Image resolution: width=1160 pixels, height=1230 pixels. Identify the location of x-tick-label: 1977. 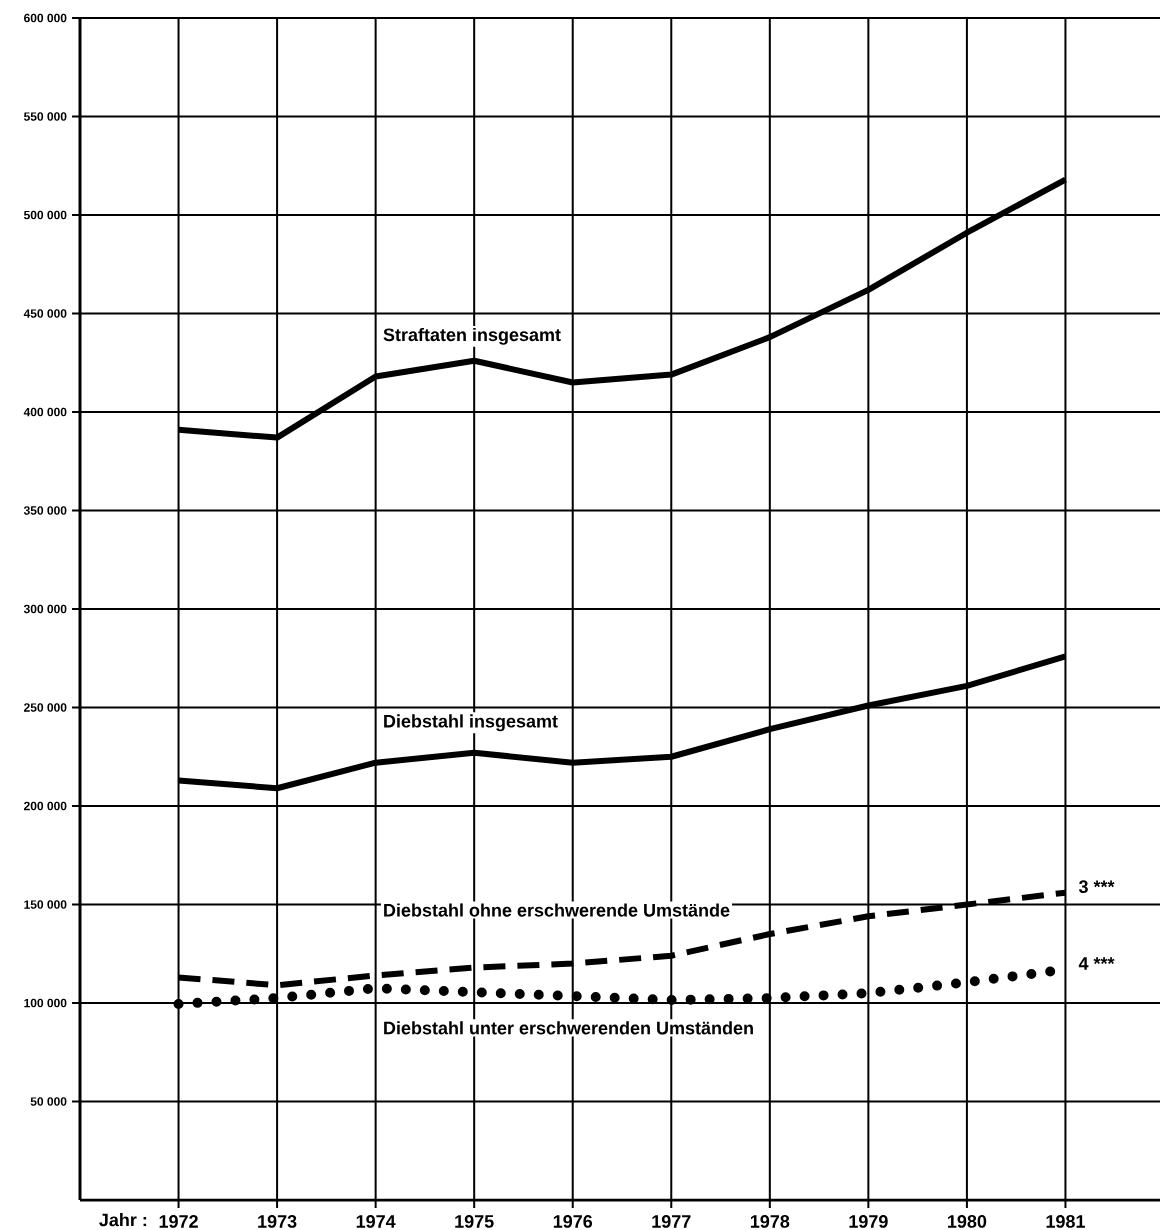
(671, 1221).